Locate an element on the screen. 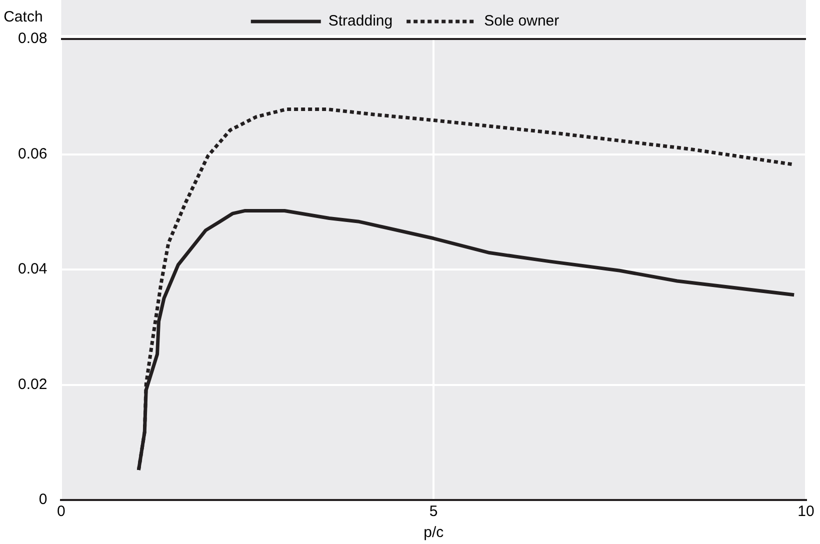 The image size is (820, 544). x-tick-label: 5 is located at coordinates (433, 511).